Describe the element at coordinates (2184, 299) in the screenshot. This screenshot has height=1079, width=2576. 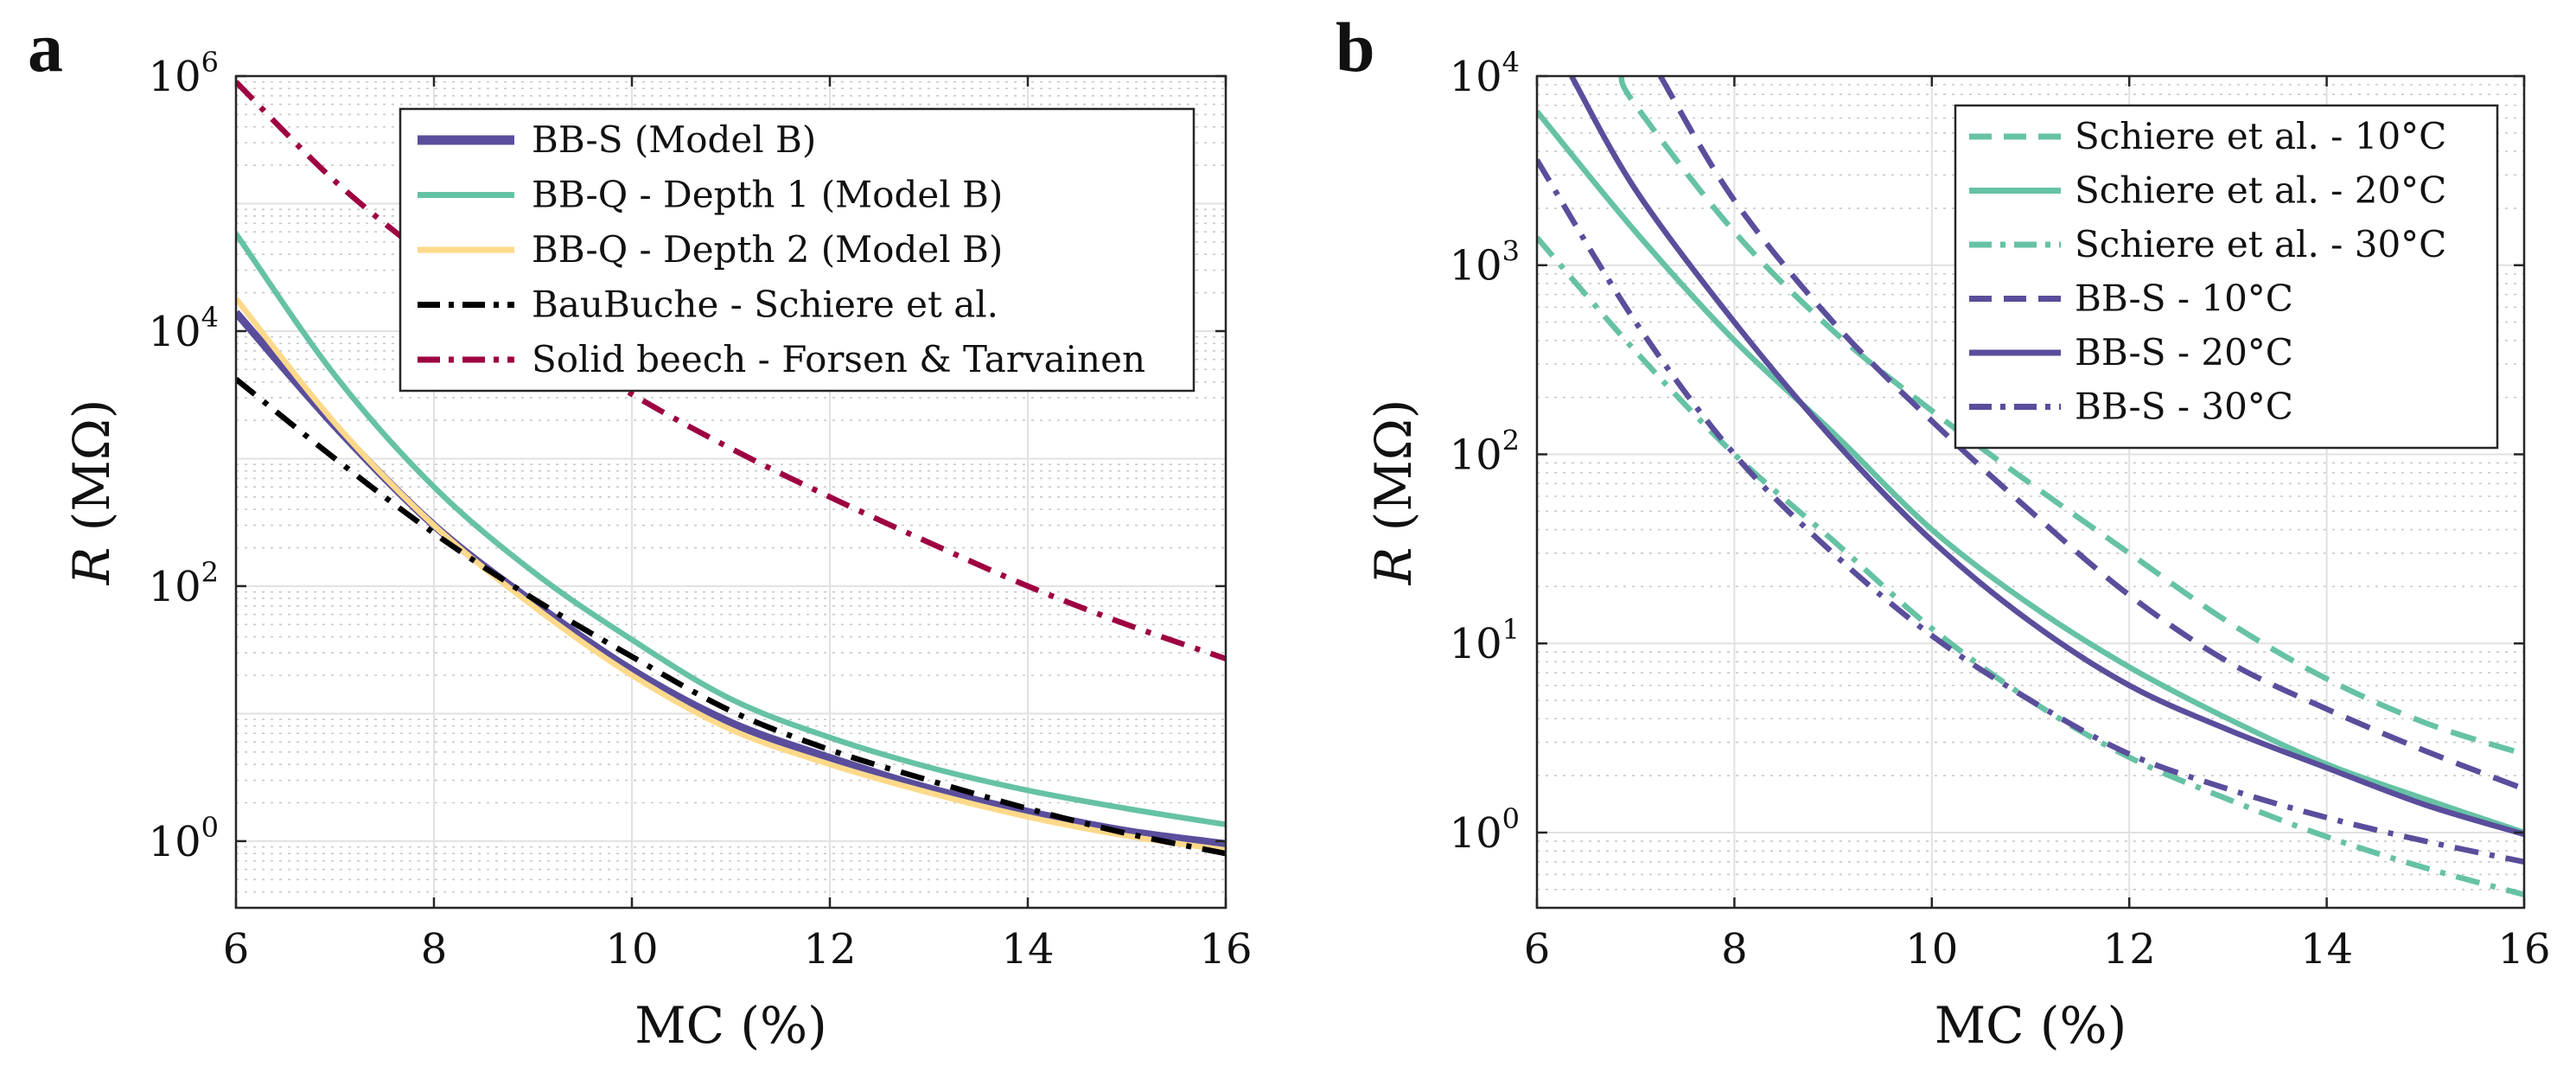
I see `panel-b-legend-label: BB-S - 10°C` at that location.